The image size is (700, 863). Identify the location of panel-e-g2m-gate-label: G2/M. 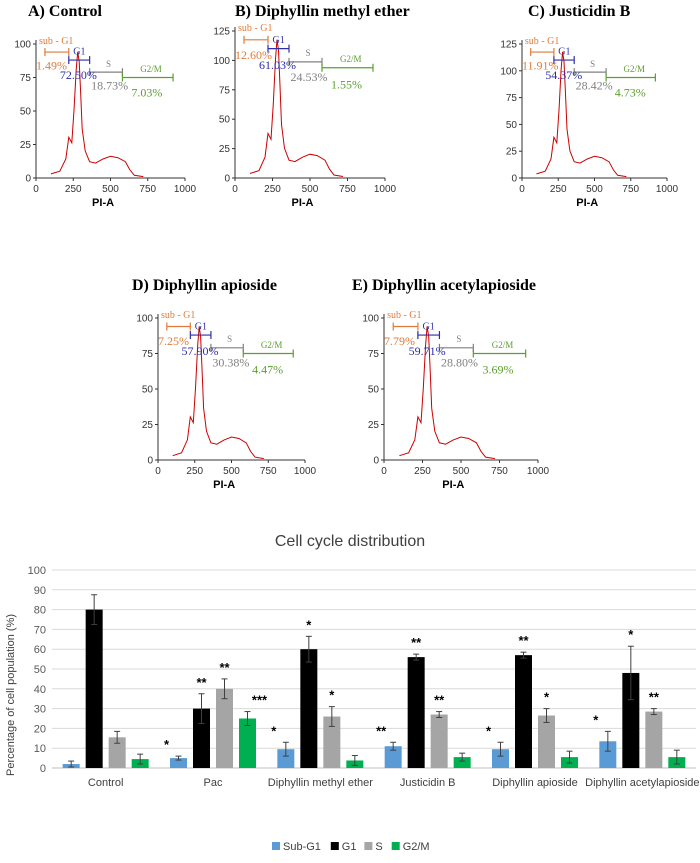
(503, 345).